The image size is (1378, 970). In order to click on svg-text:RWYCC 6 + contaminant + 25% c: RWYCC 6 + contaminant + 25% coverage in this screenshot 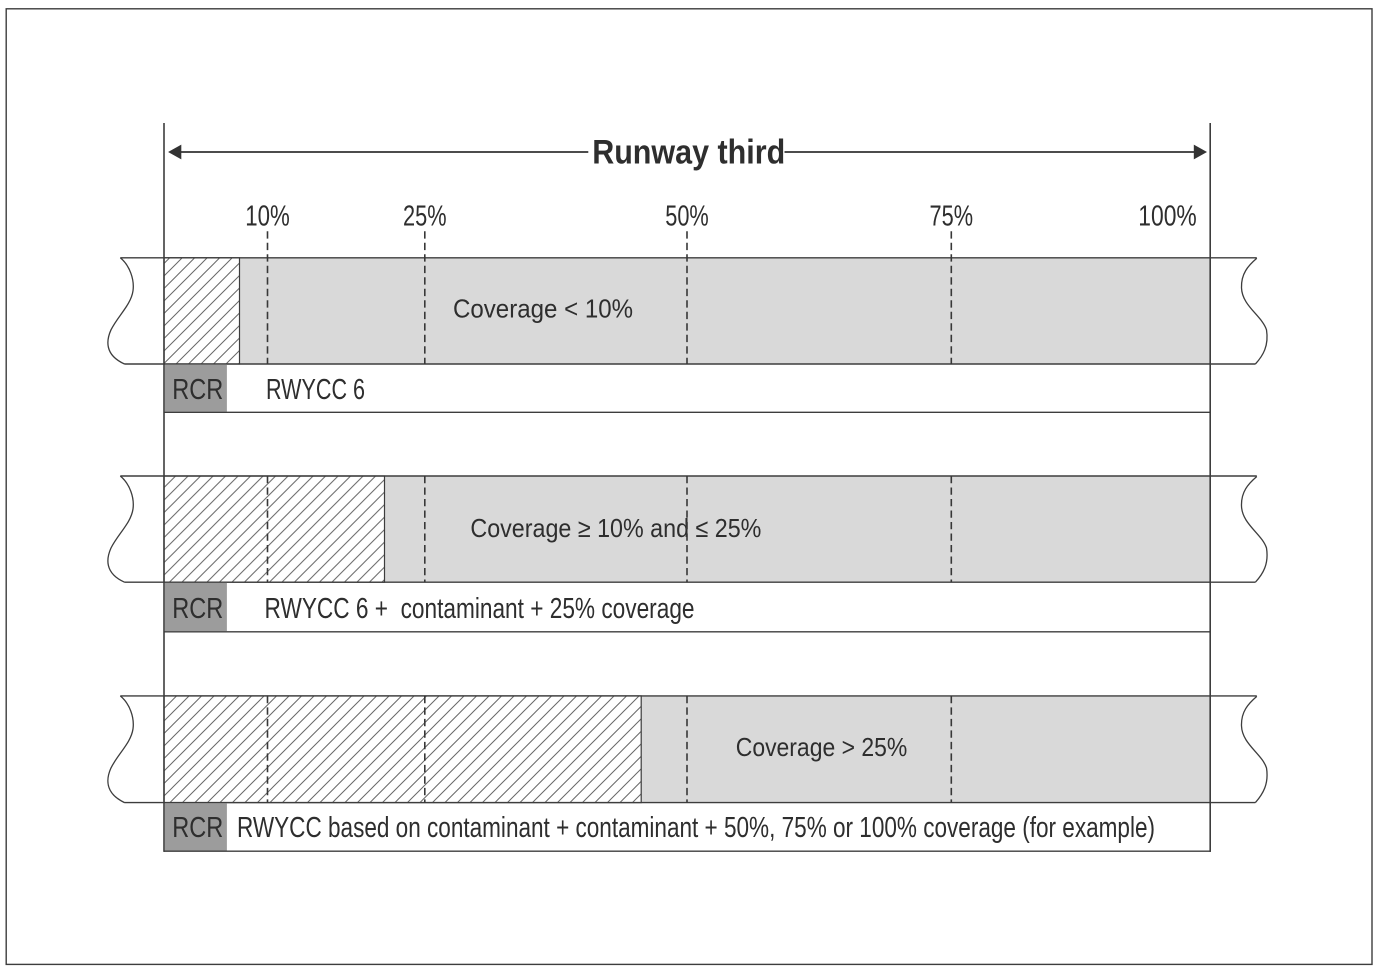, I will do `click(480, 609)`.